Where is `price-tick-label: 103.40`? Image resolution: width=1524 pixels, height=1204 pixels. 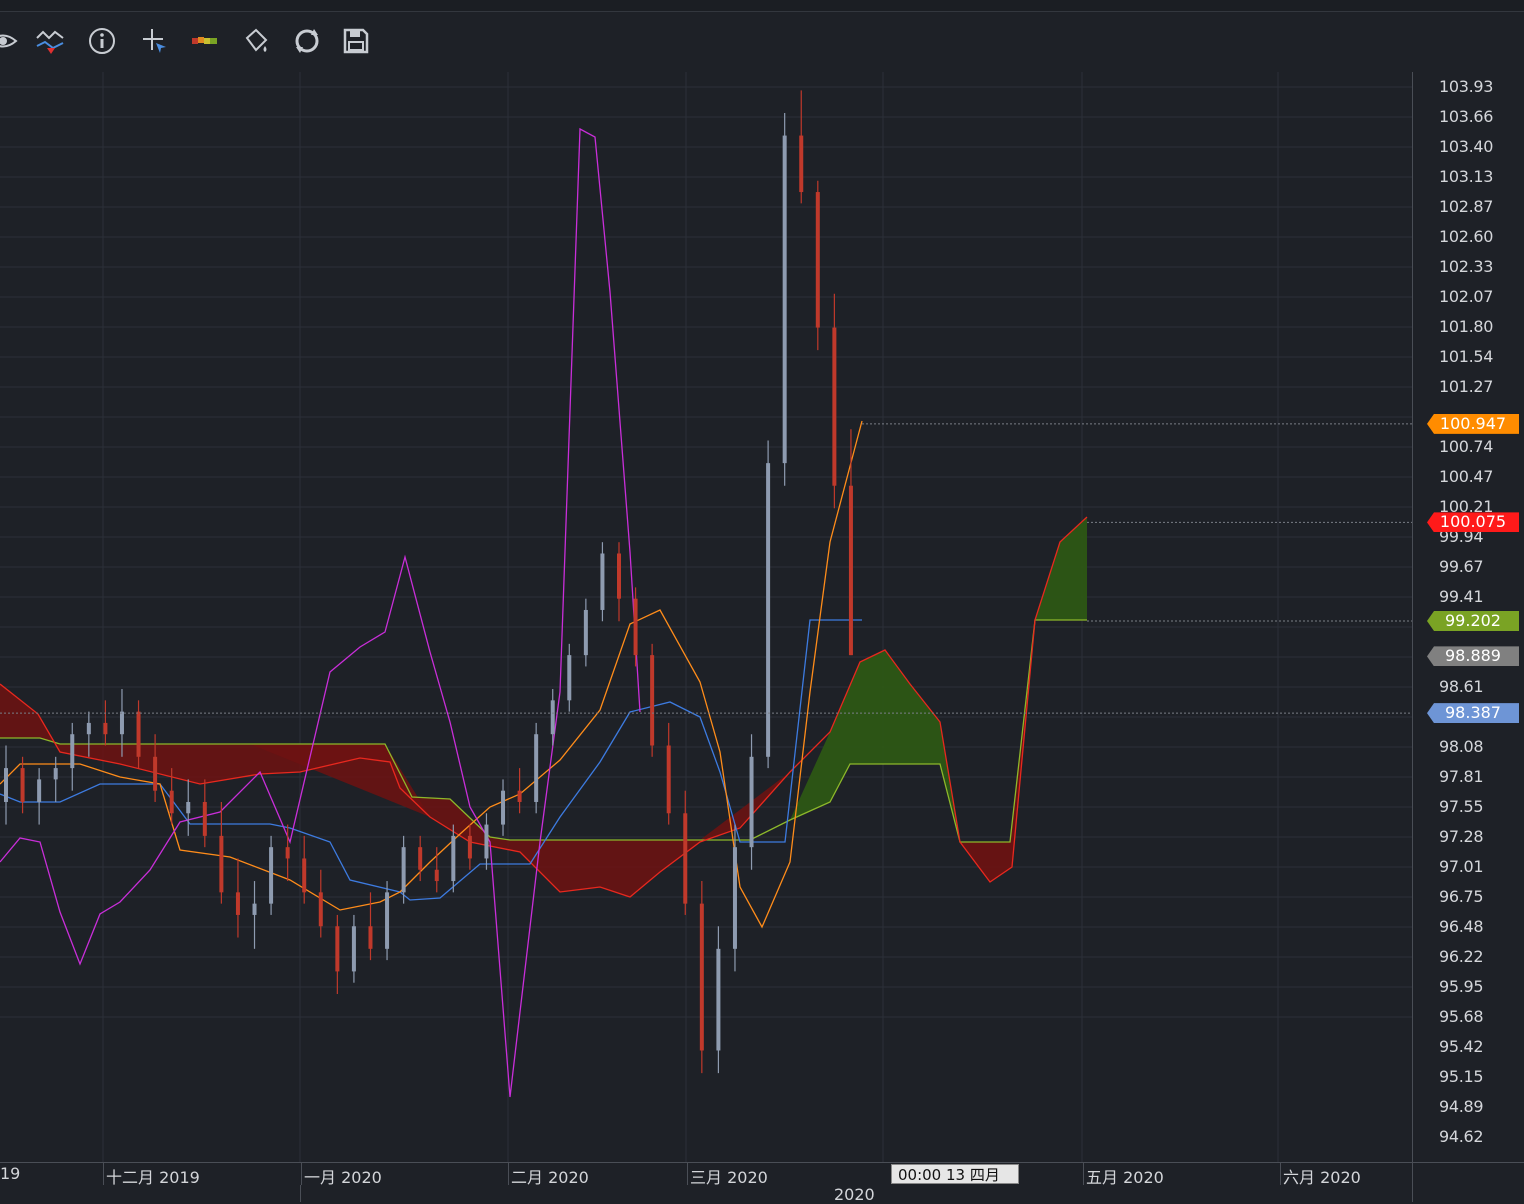
price-tick-label: 103.40 is located at coordinates (1466, 146).